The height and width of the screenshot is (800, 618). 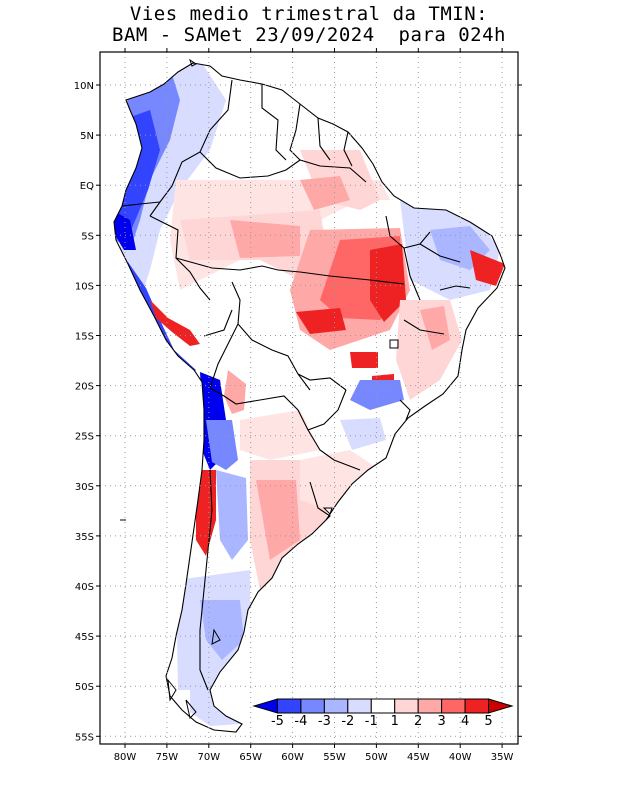 What do you see at coordinates (277, 721) in the screenshot?
I see `colorbar-label: -5` at bounding box center [277, 721].